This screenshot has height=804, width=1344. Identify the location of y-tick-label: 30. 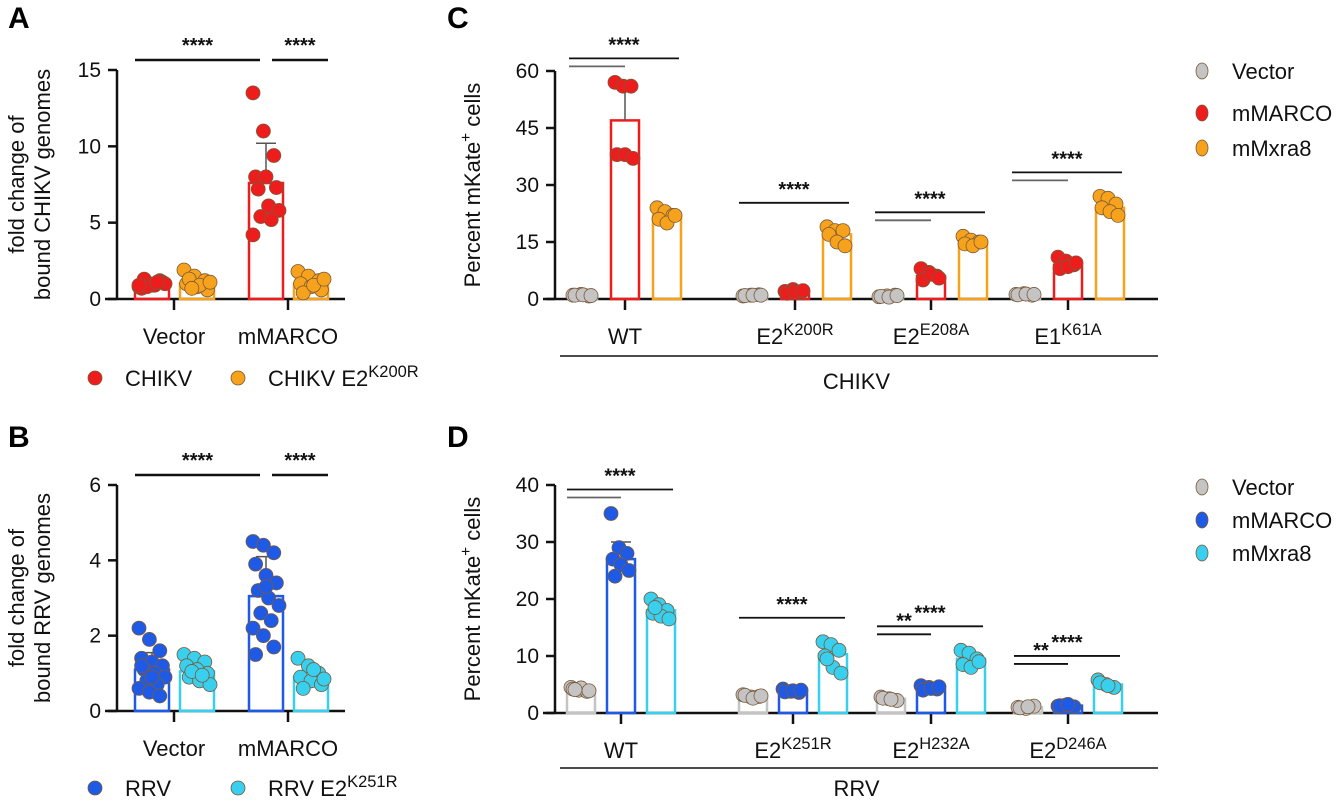
(527, 185).